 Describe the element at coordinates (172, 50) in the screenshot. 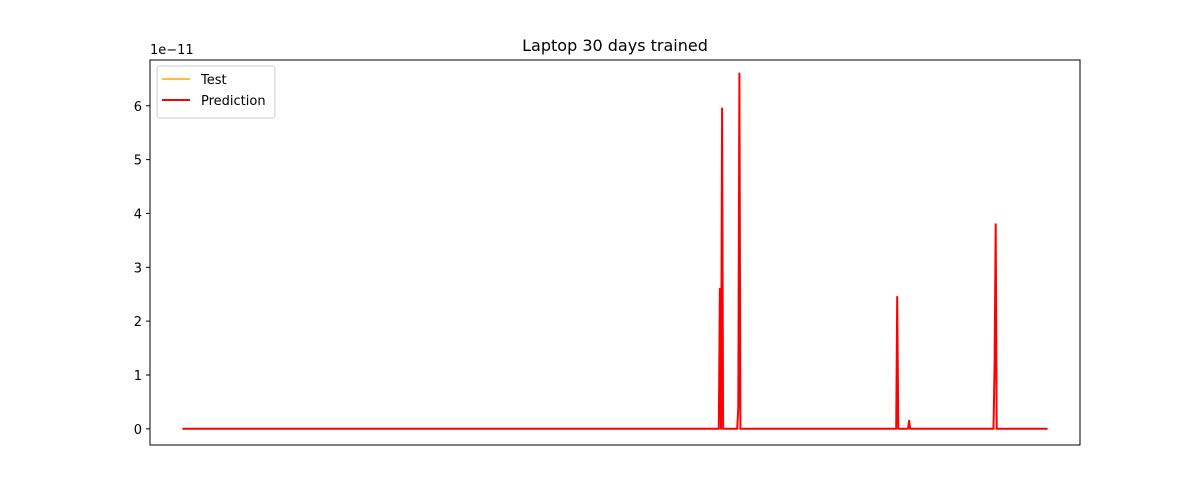

I see `y-axis-scale-label: 1e−11` at that location.